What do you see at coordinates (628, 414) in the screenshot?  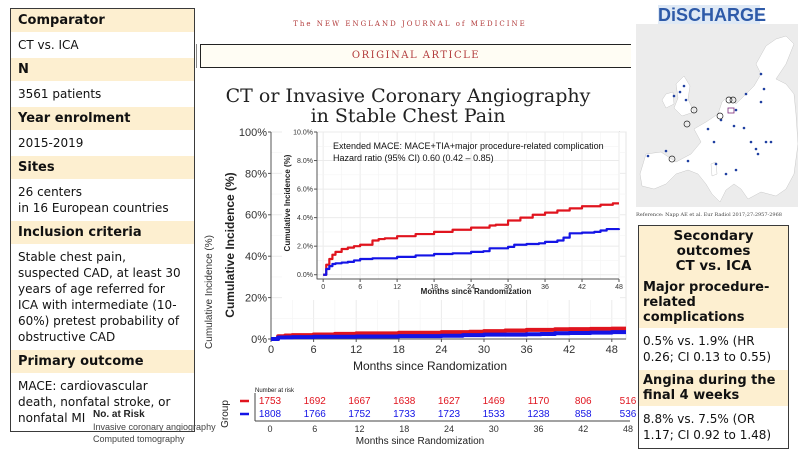 I see `risk-table-cell: 536` at bounding box center [628, 414].